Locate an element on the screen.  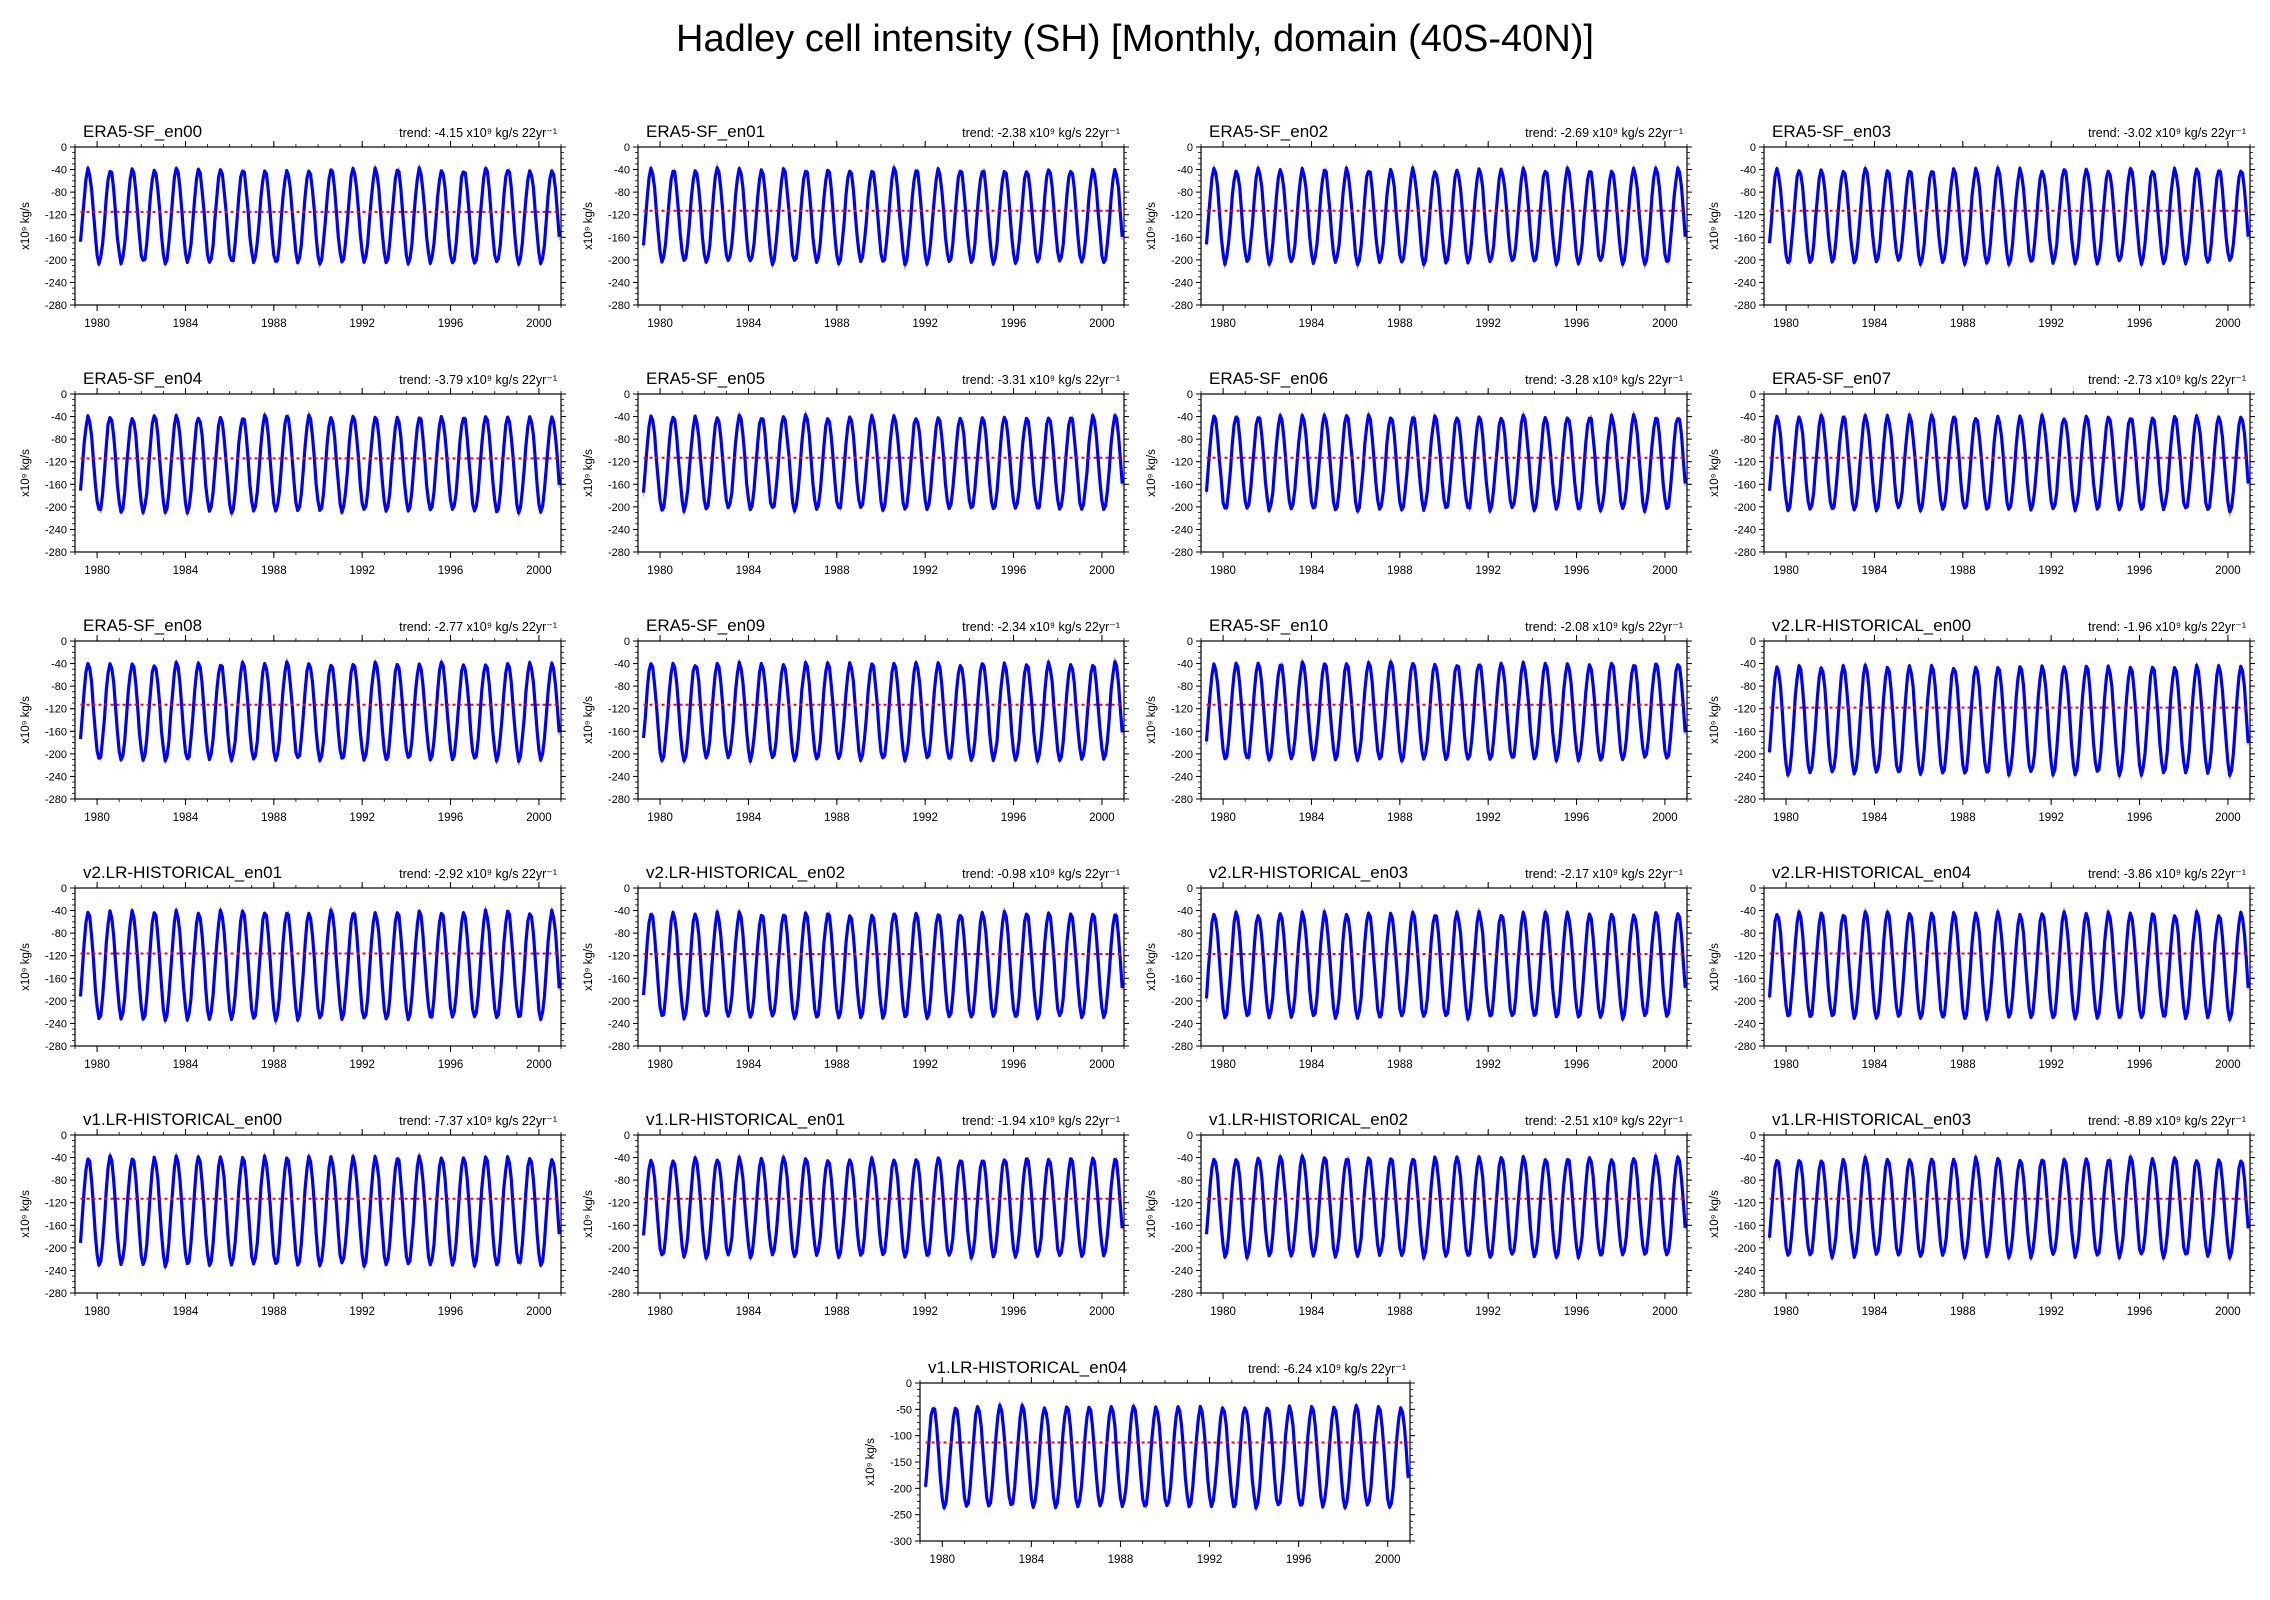
panel-title: ERA5-SF_en06 is located at coordinates (1268, 378).